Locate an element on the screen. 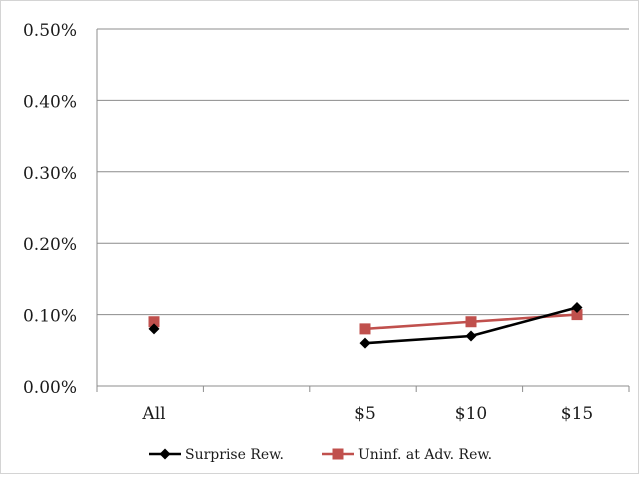 This screenshot has height=477, width=639. y-tick-label: 0.10% is located at coordinates (50, 317).